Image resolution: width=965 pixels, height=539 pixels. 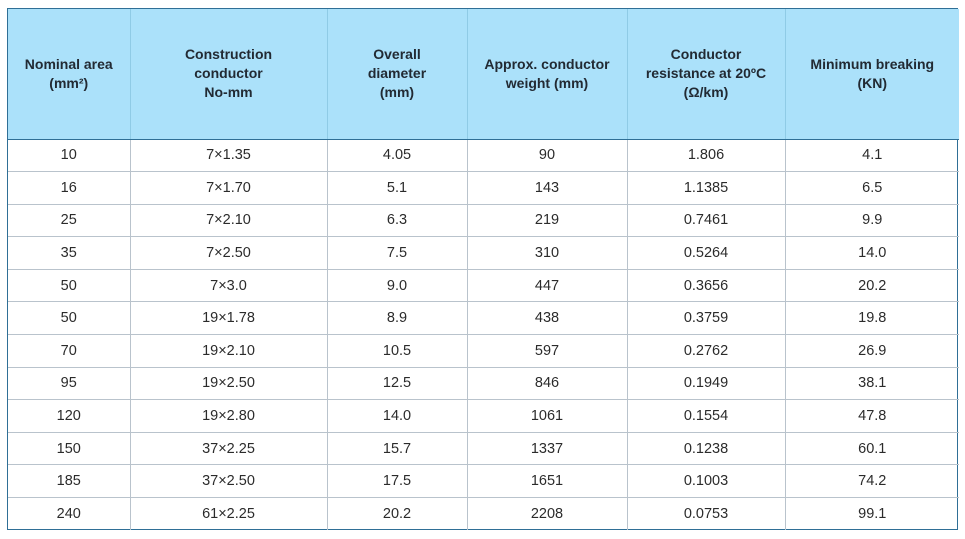 I want to click on resistance-cell: 0.3656, so click(x=706, y=286).